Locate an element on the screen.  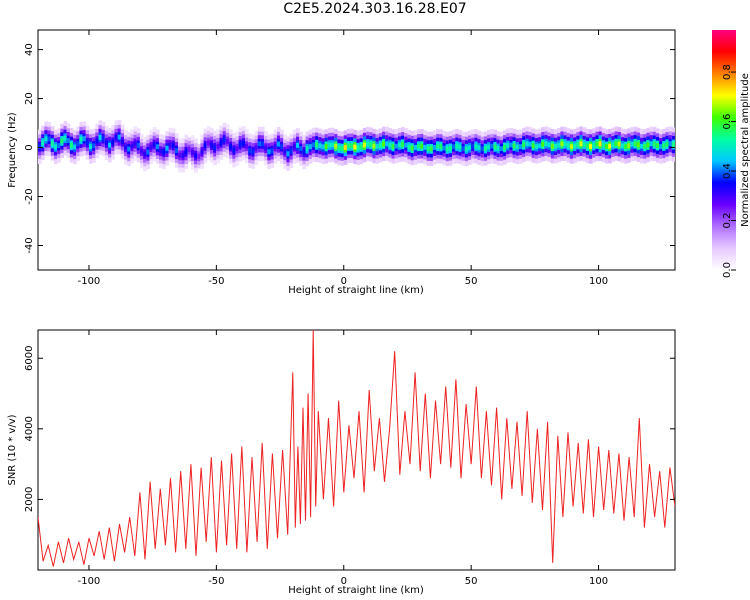
spectrogram-x-tick-label: -50 is located at coordinates (216, 281).